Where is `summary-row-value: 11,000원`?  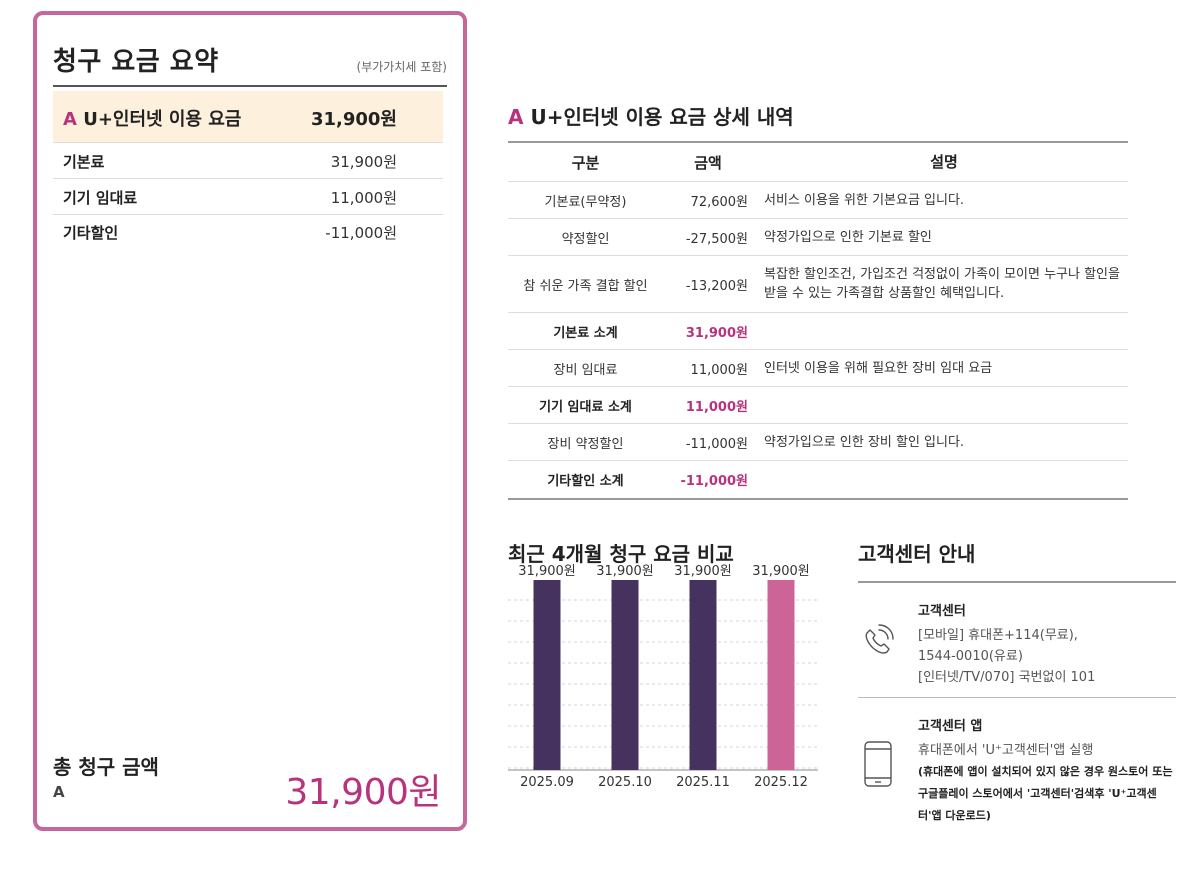 summary-row-value: 11,000원 is located at coordinates (363, 198).